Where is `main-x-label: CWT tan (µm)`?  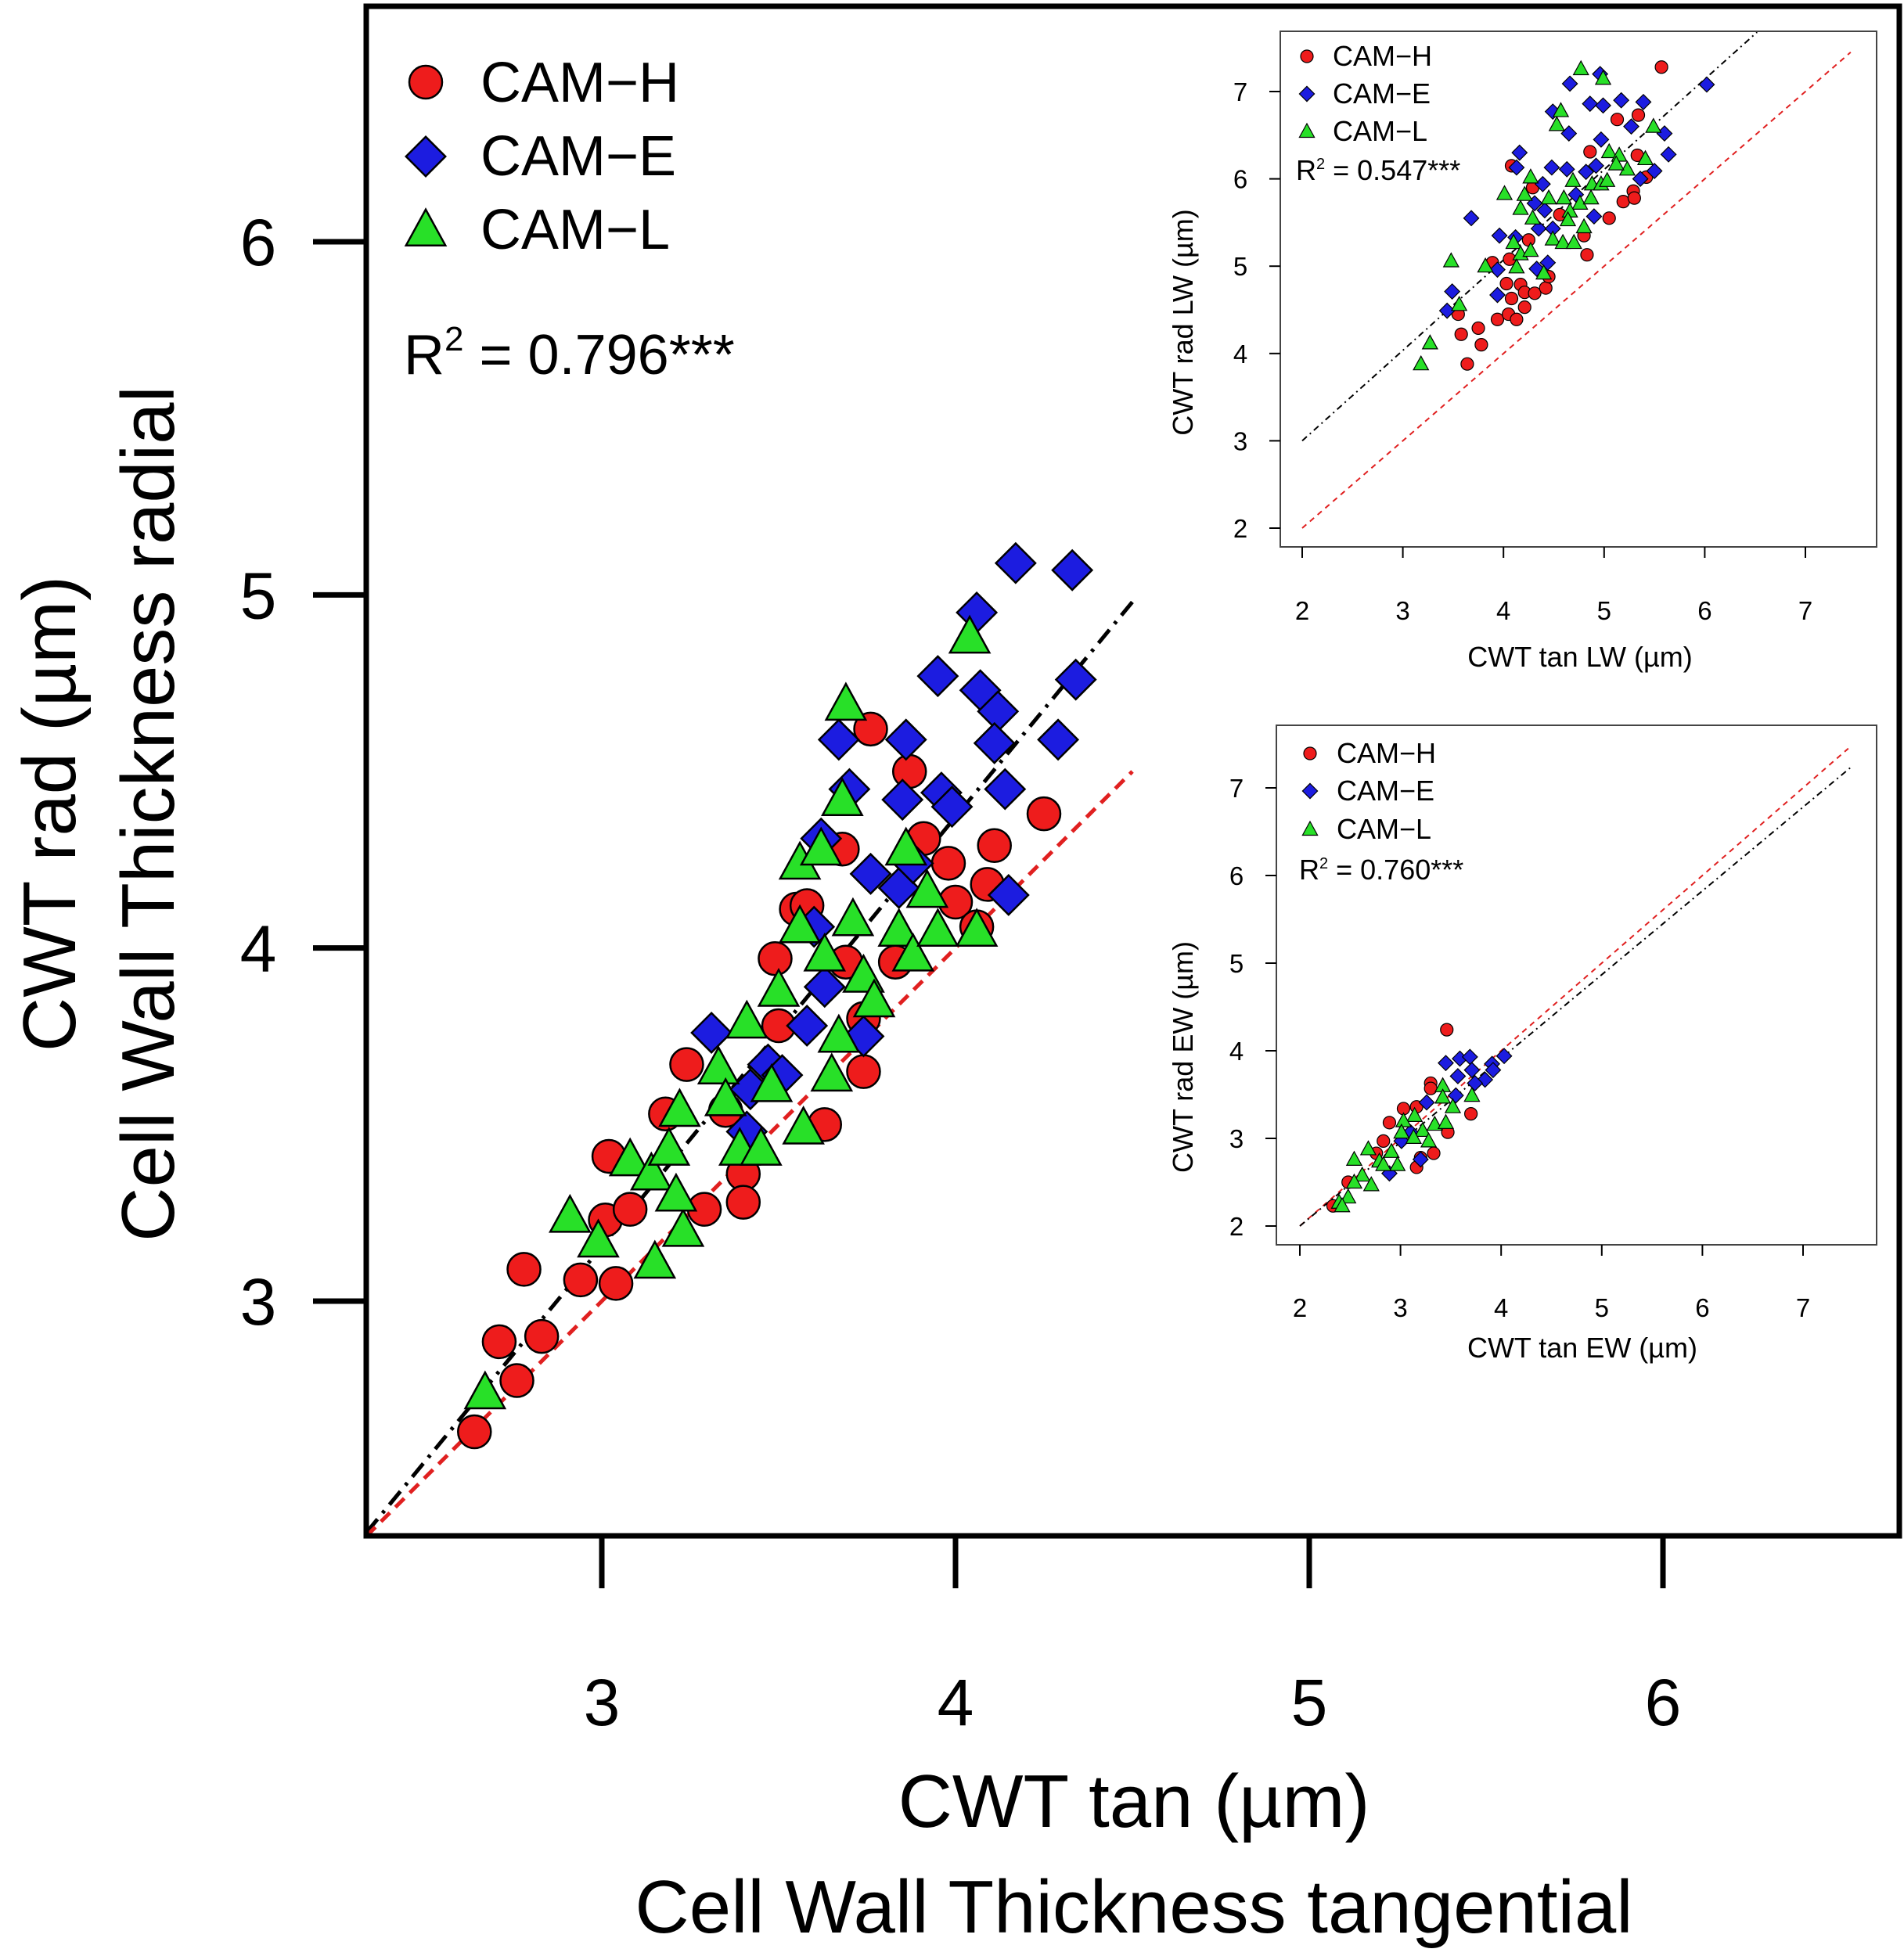
main-x-label: CWT tan (µm) is located at coordinates (1134, 1802).